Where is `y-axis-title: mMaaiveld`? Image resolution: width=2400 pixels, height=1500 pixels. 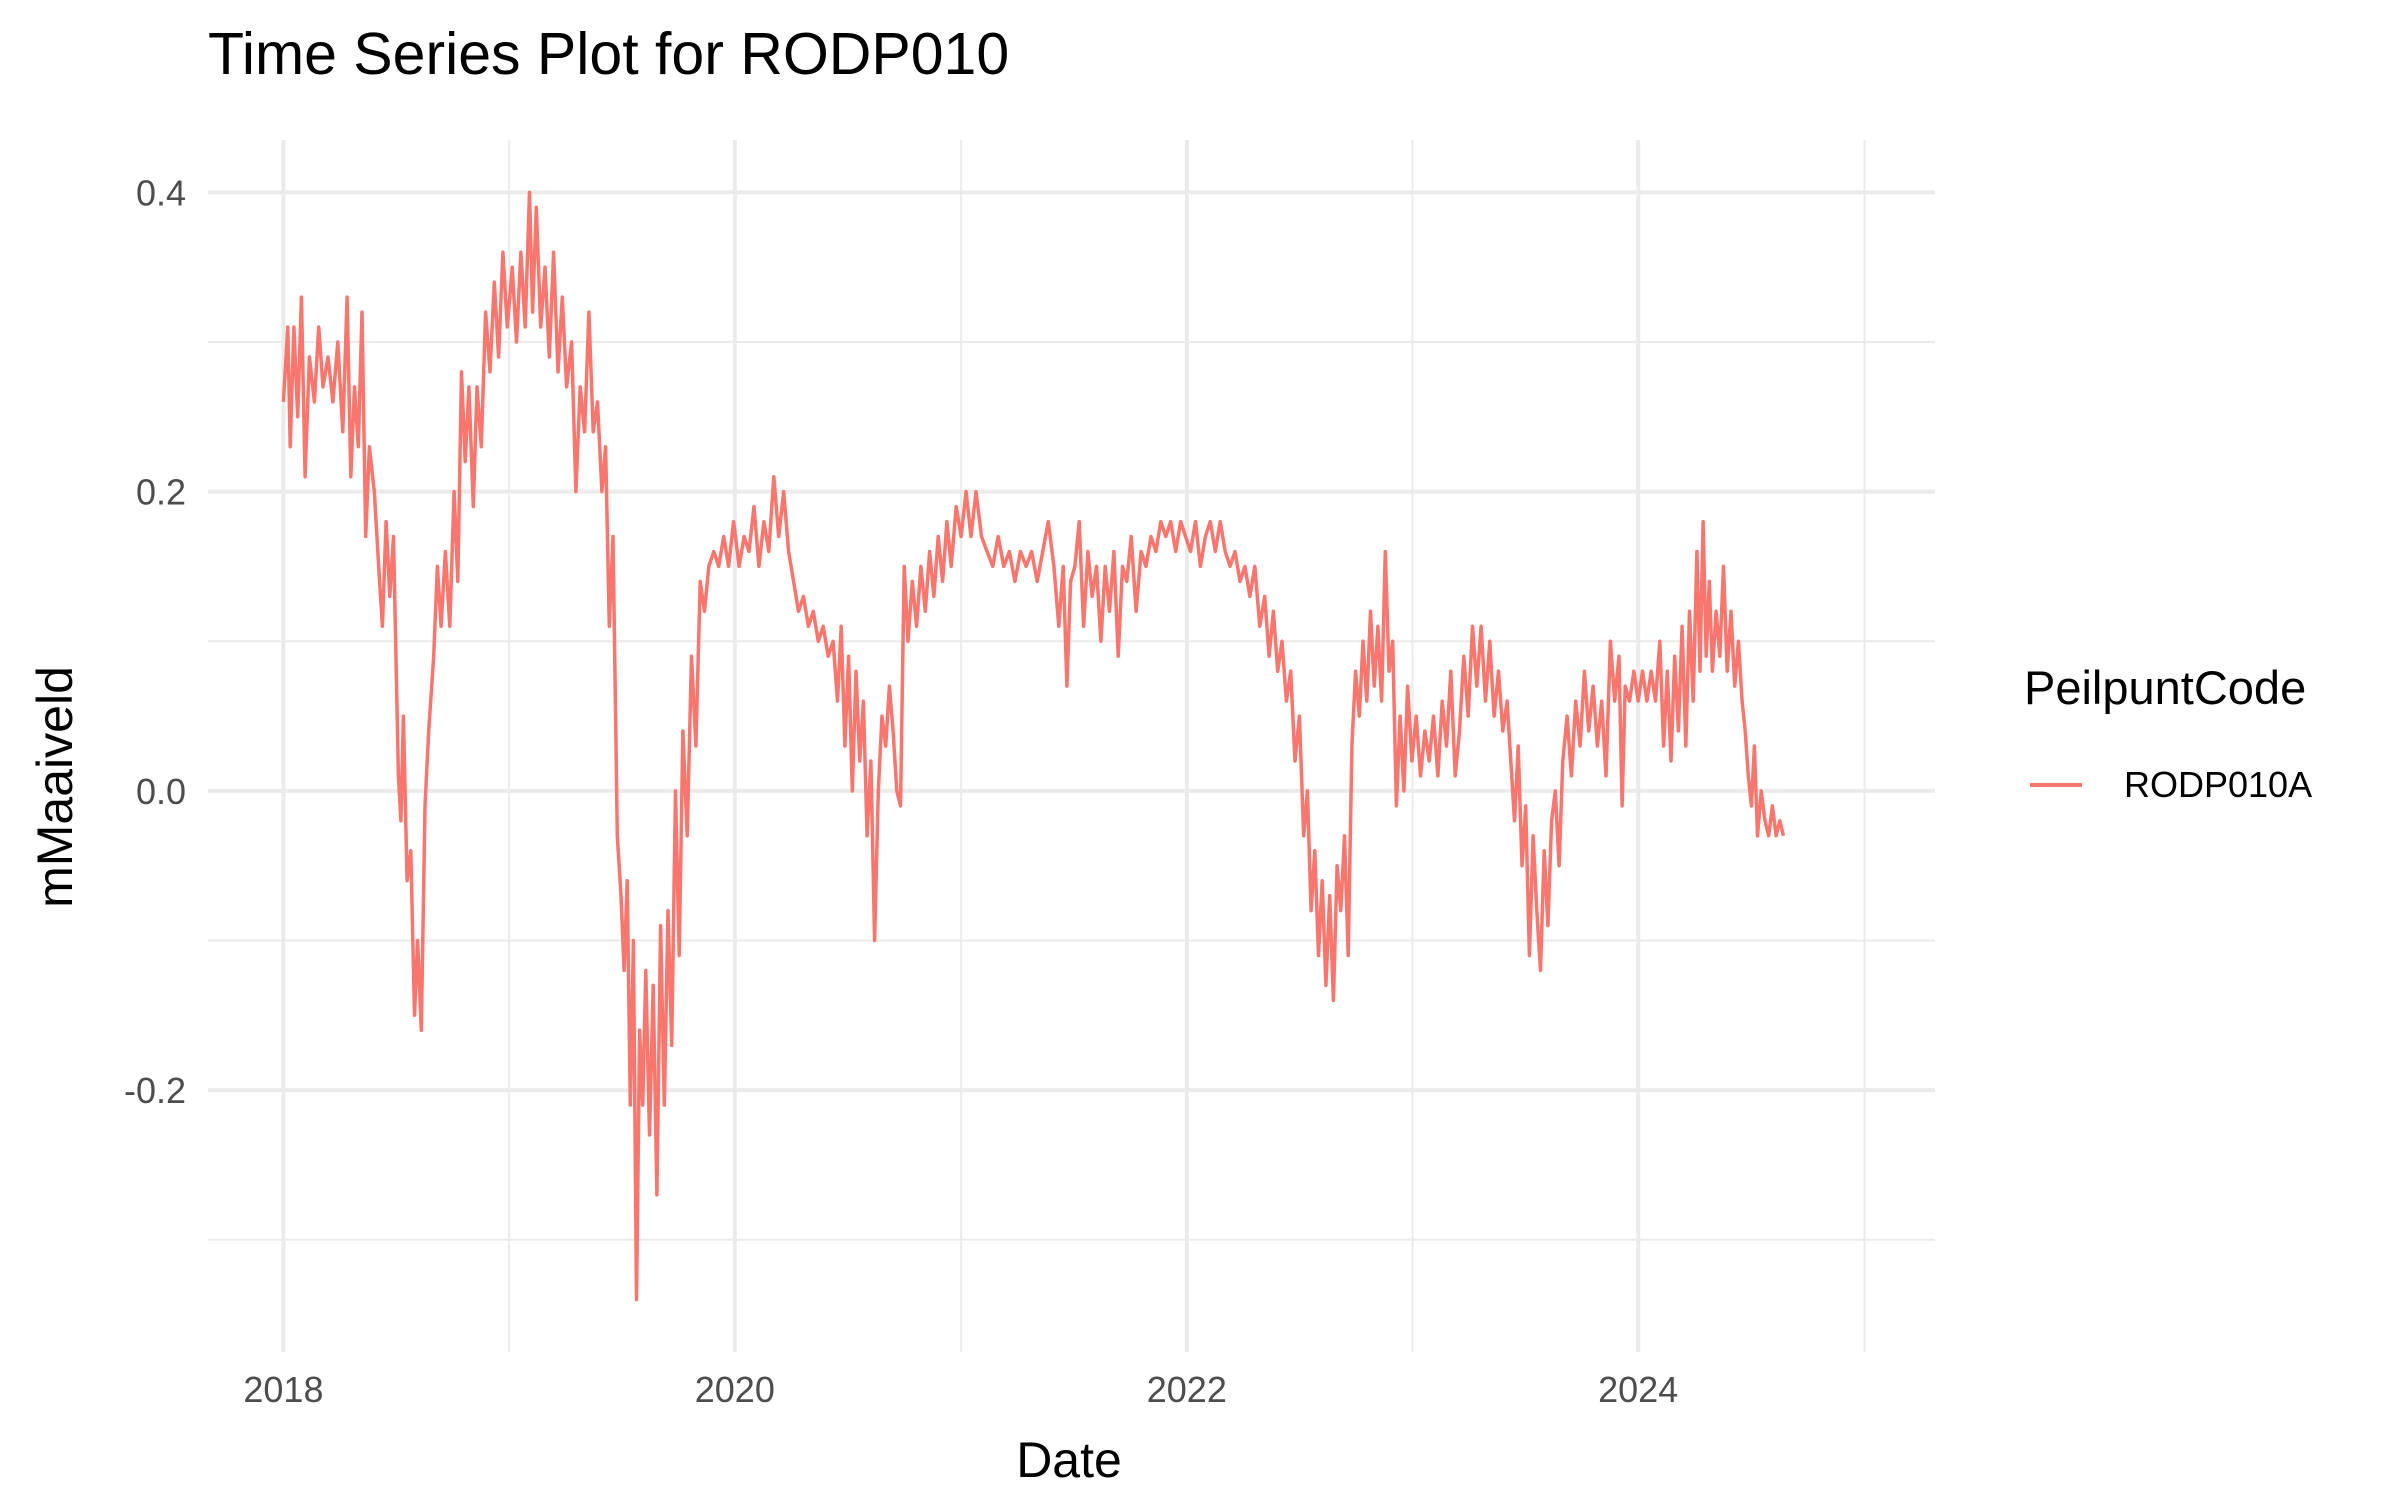
y-axis-title: mMaaiveld is located at coordinates (55, 787).